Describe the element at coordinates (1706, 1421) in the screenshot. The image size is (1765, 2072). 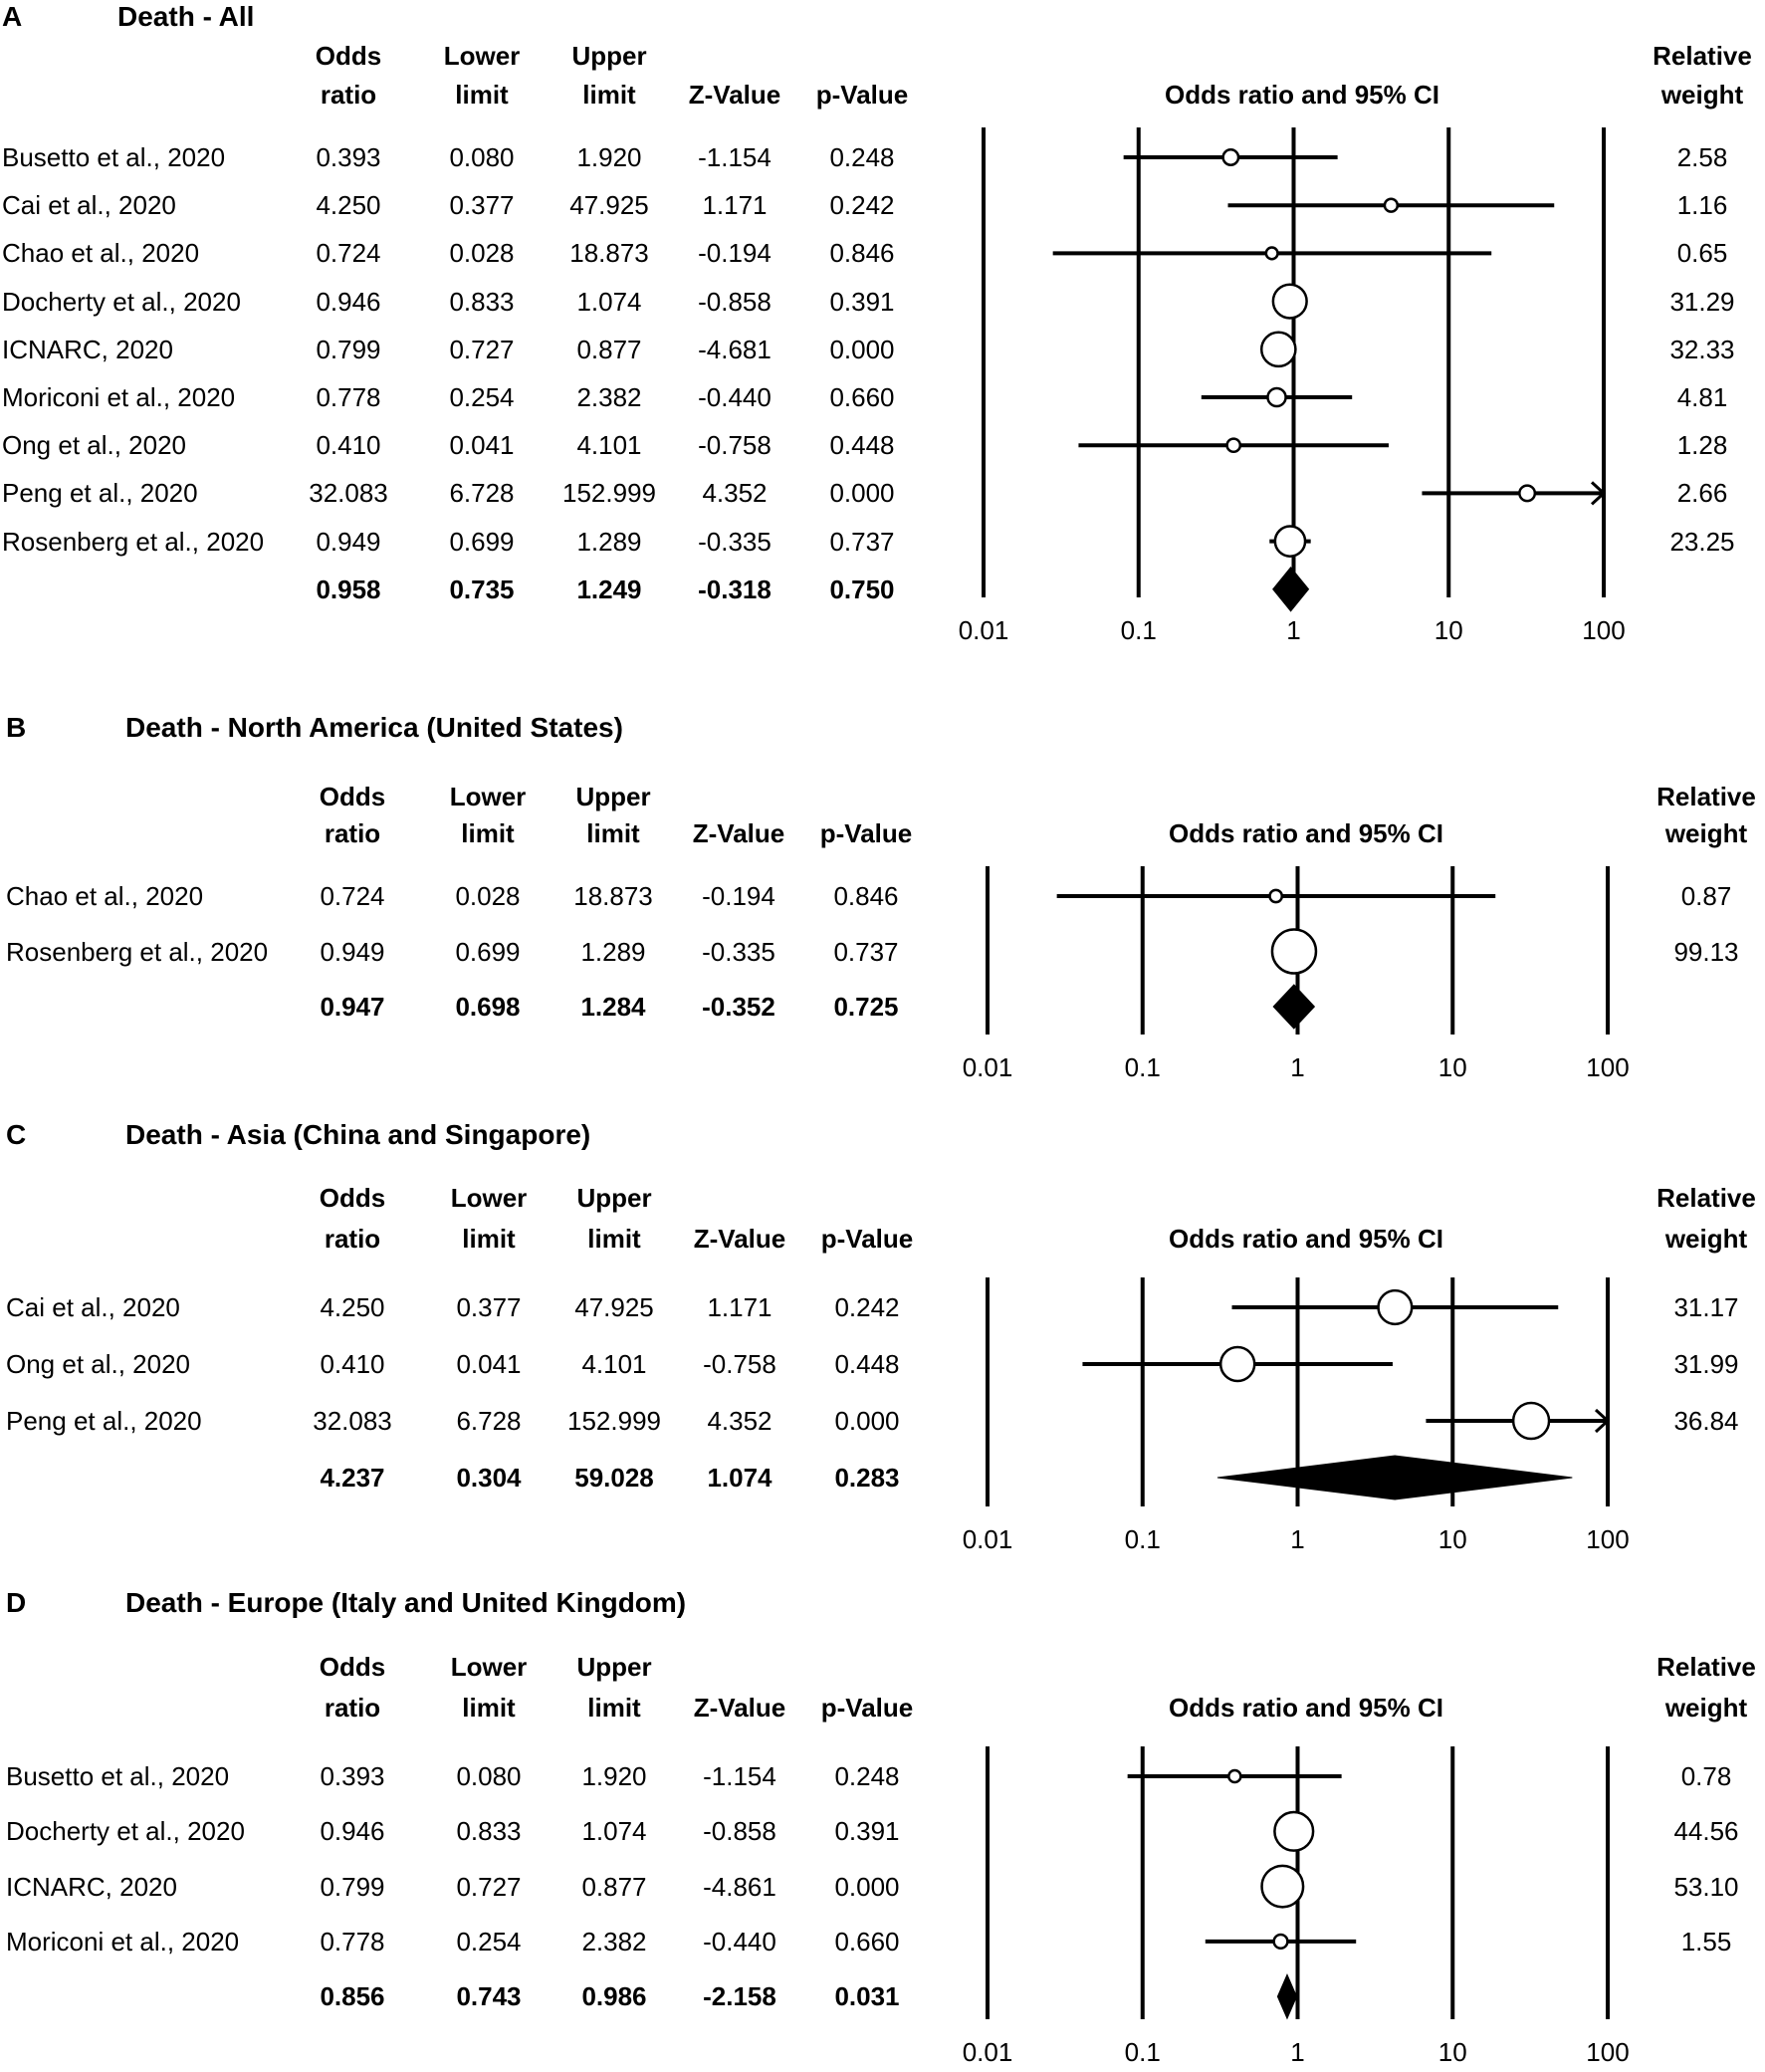
I see `panel-c-row-weight: 36.84` at that location.